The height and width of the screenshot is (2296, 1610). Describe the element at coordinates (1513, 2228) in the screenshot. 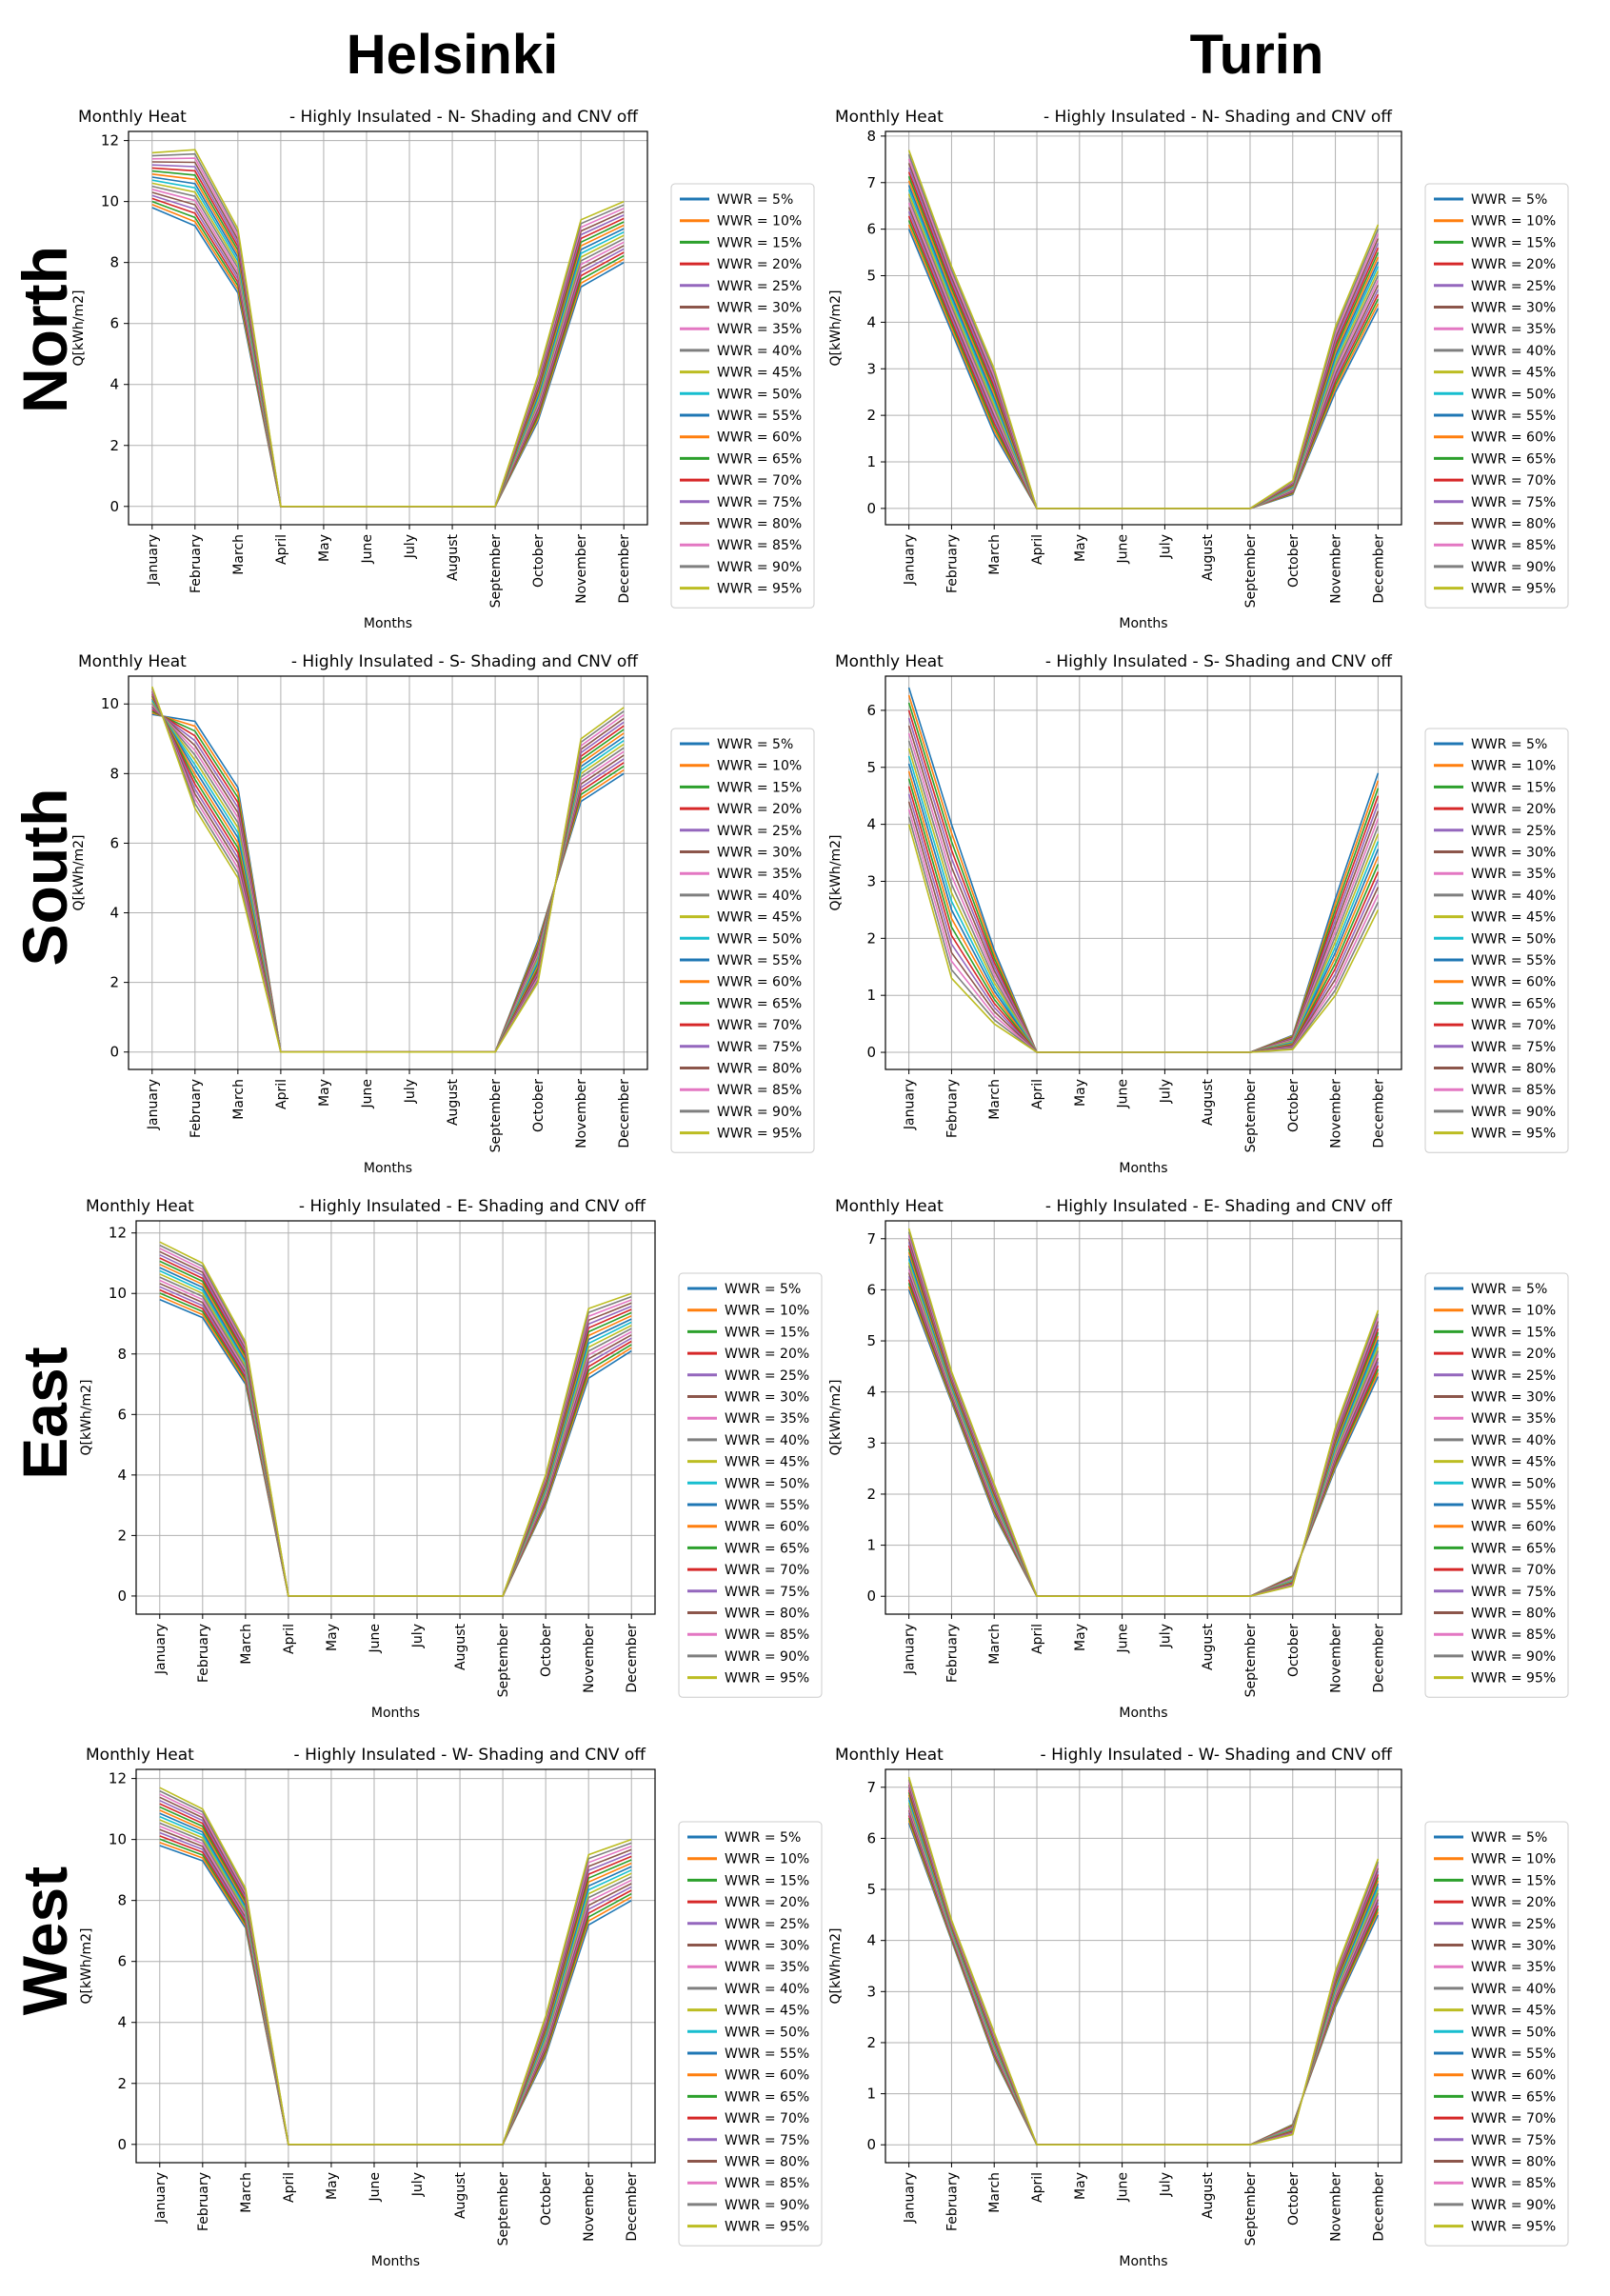

I see `legend-label: WWR = 95%` at that location.